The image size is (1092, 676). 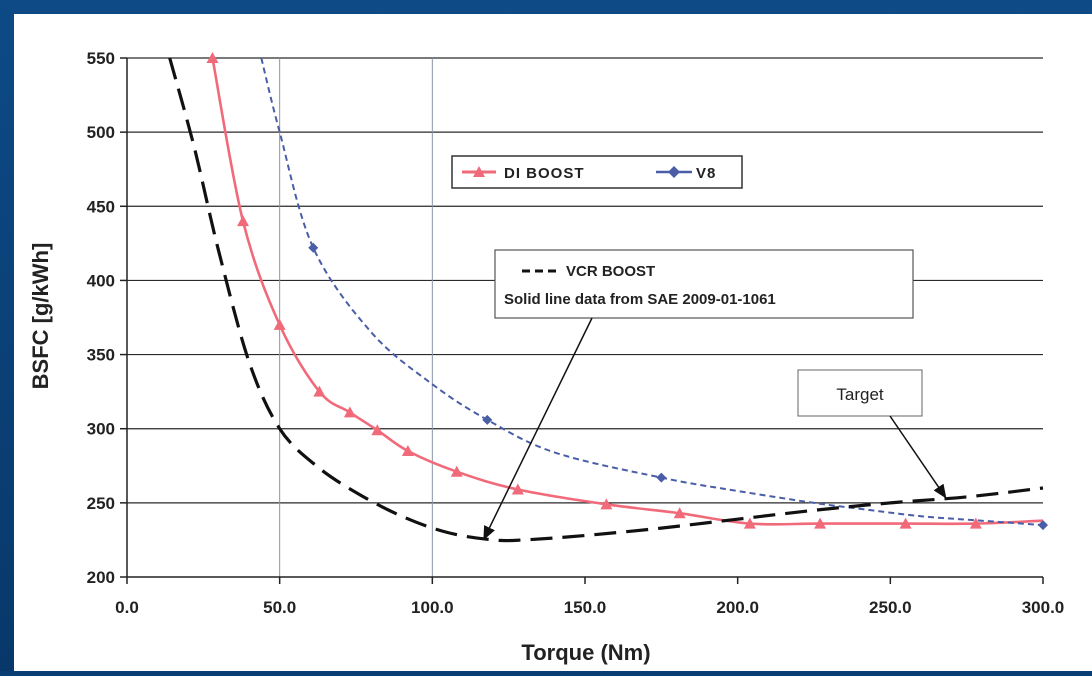 I want to click on target-annotation: Target, so click(x=860, y=393).